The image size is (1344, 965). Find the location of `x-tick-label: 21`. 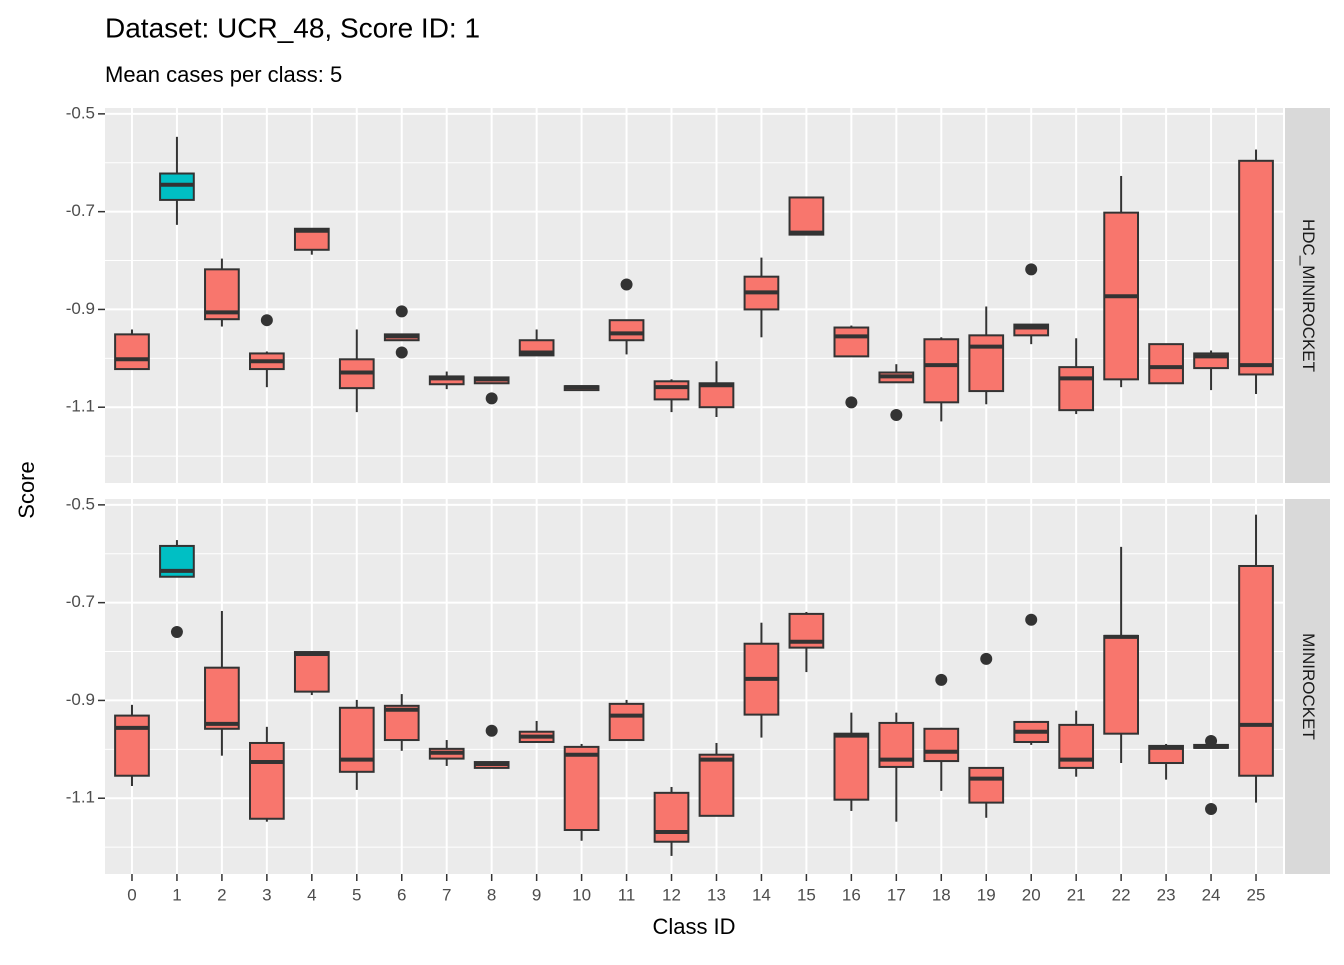

x-tick-label: 21 is located at coordinates (1076, 894).